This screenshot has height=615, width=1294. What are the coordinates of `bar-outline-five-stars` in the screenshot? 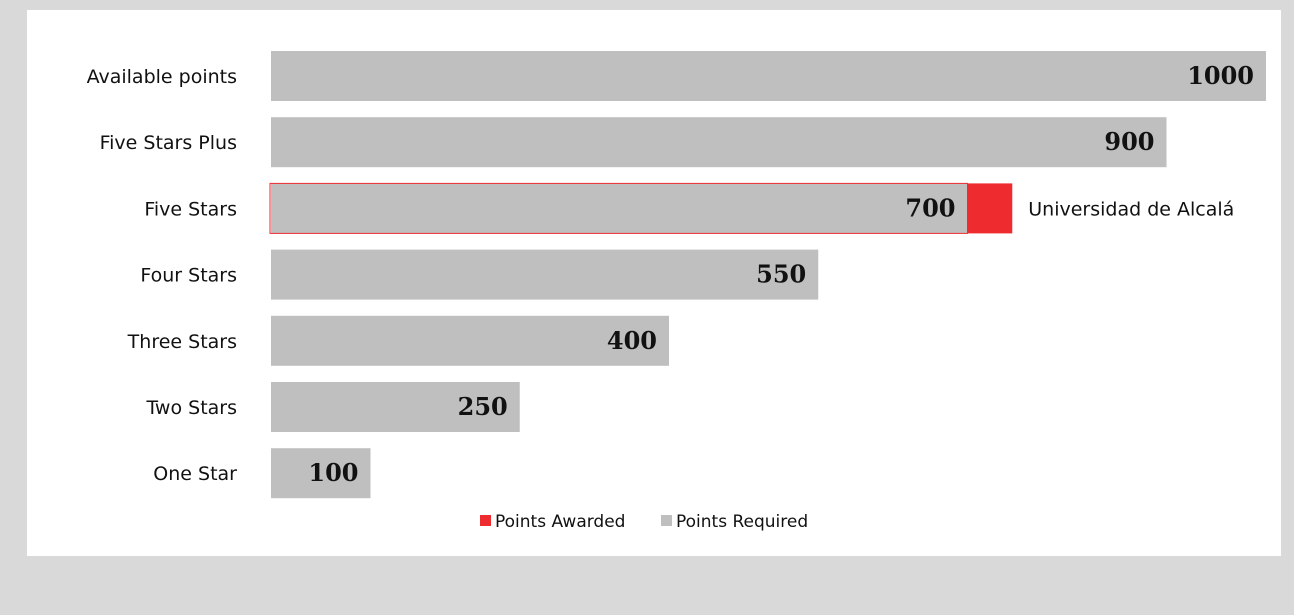 It's located at (618, 208).